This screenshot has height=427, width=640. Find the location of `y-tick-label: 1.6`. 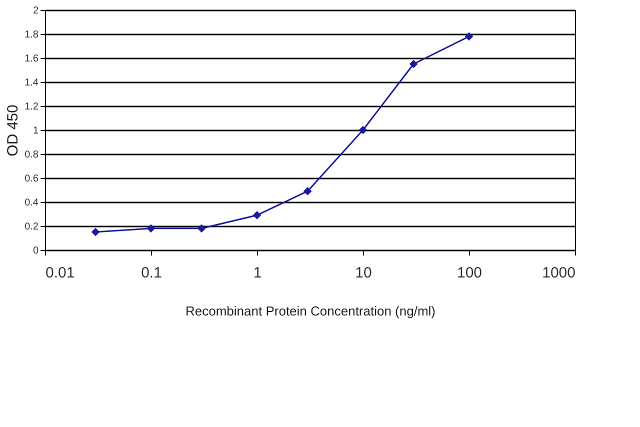

y-tick-label: 1.6 is located at coordinates (31, 59).